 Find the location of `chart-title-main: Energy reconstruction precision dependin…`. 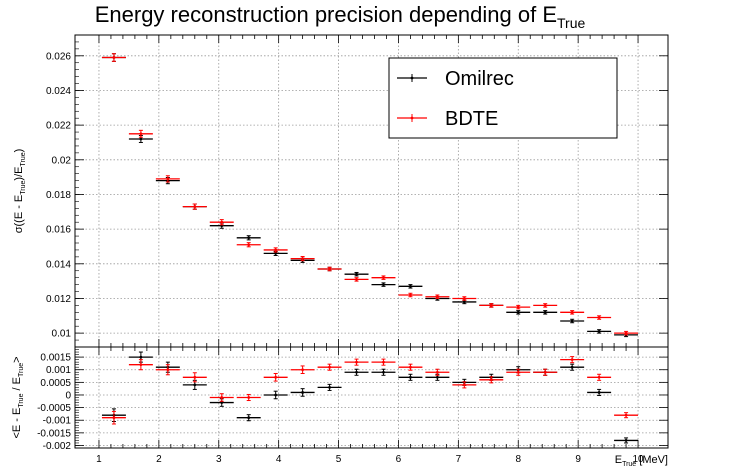

chart-title-main: Energy reconstruction precision dependin… is located at coordinates (326, 14).